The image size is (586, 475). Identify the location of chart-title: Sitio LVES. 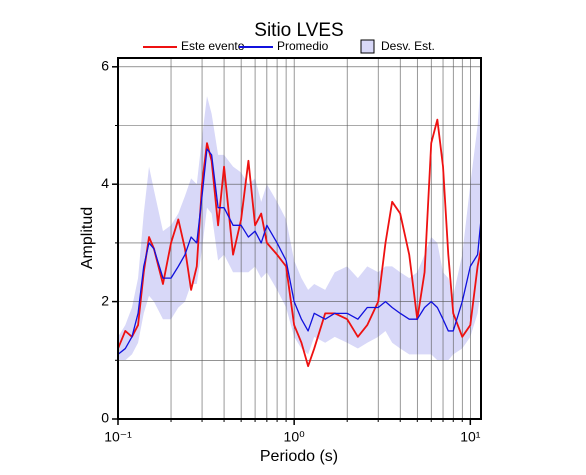
(298, 30).